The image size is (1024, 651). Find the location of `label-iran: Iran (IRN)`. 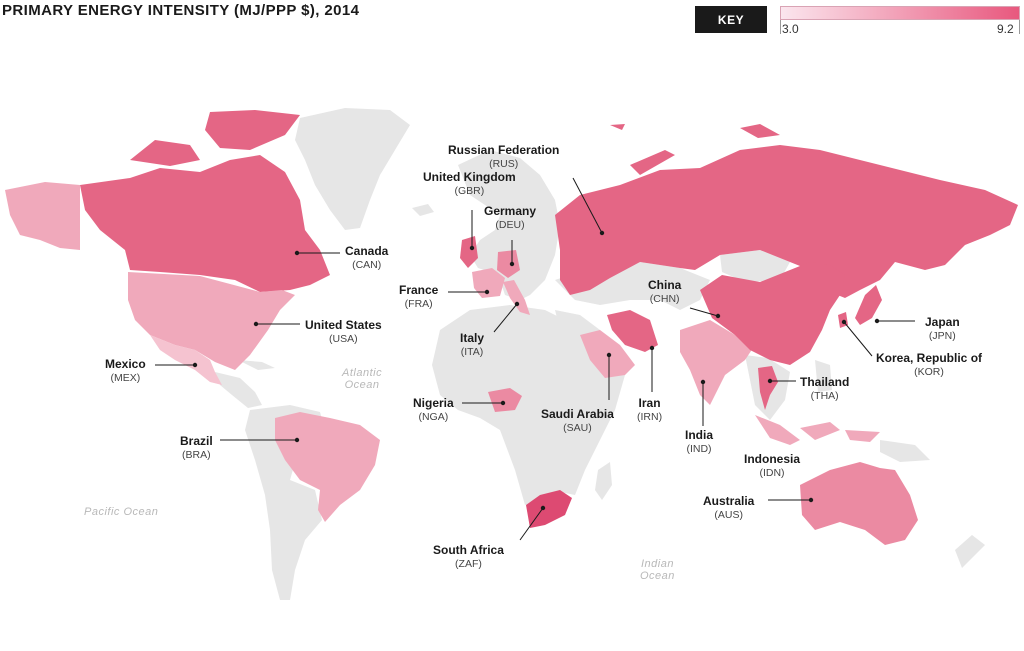

label-iran: Iran (IRN) is located at coordinates (650, 409).